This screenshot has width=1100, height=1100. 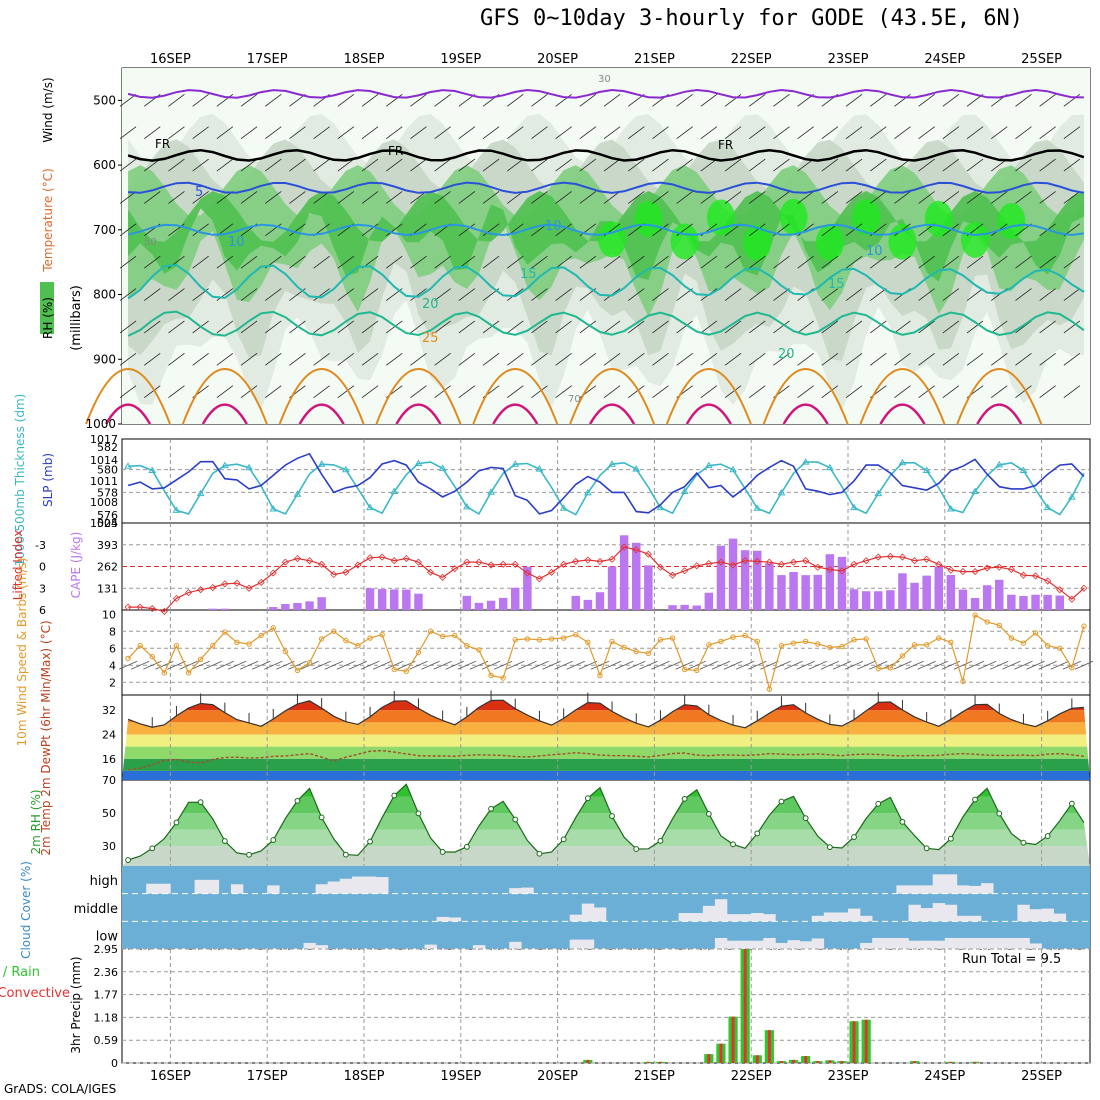 What do you see at coordinates (107, 937) in the screenshot?
I see `cloud-level-label: low` at bounding box center [107, 937].